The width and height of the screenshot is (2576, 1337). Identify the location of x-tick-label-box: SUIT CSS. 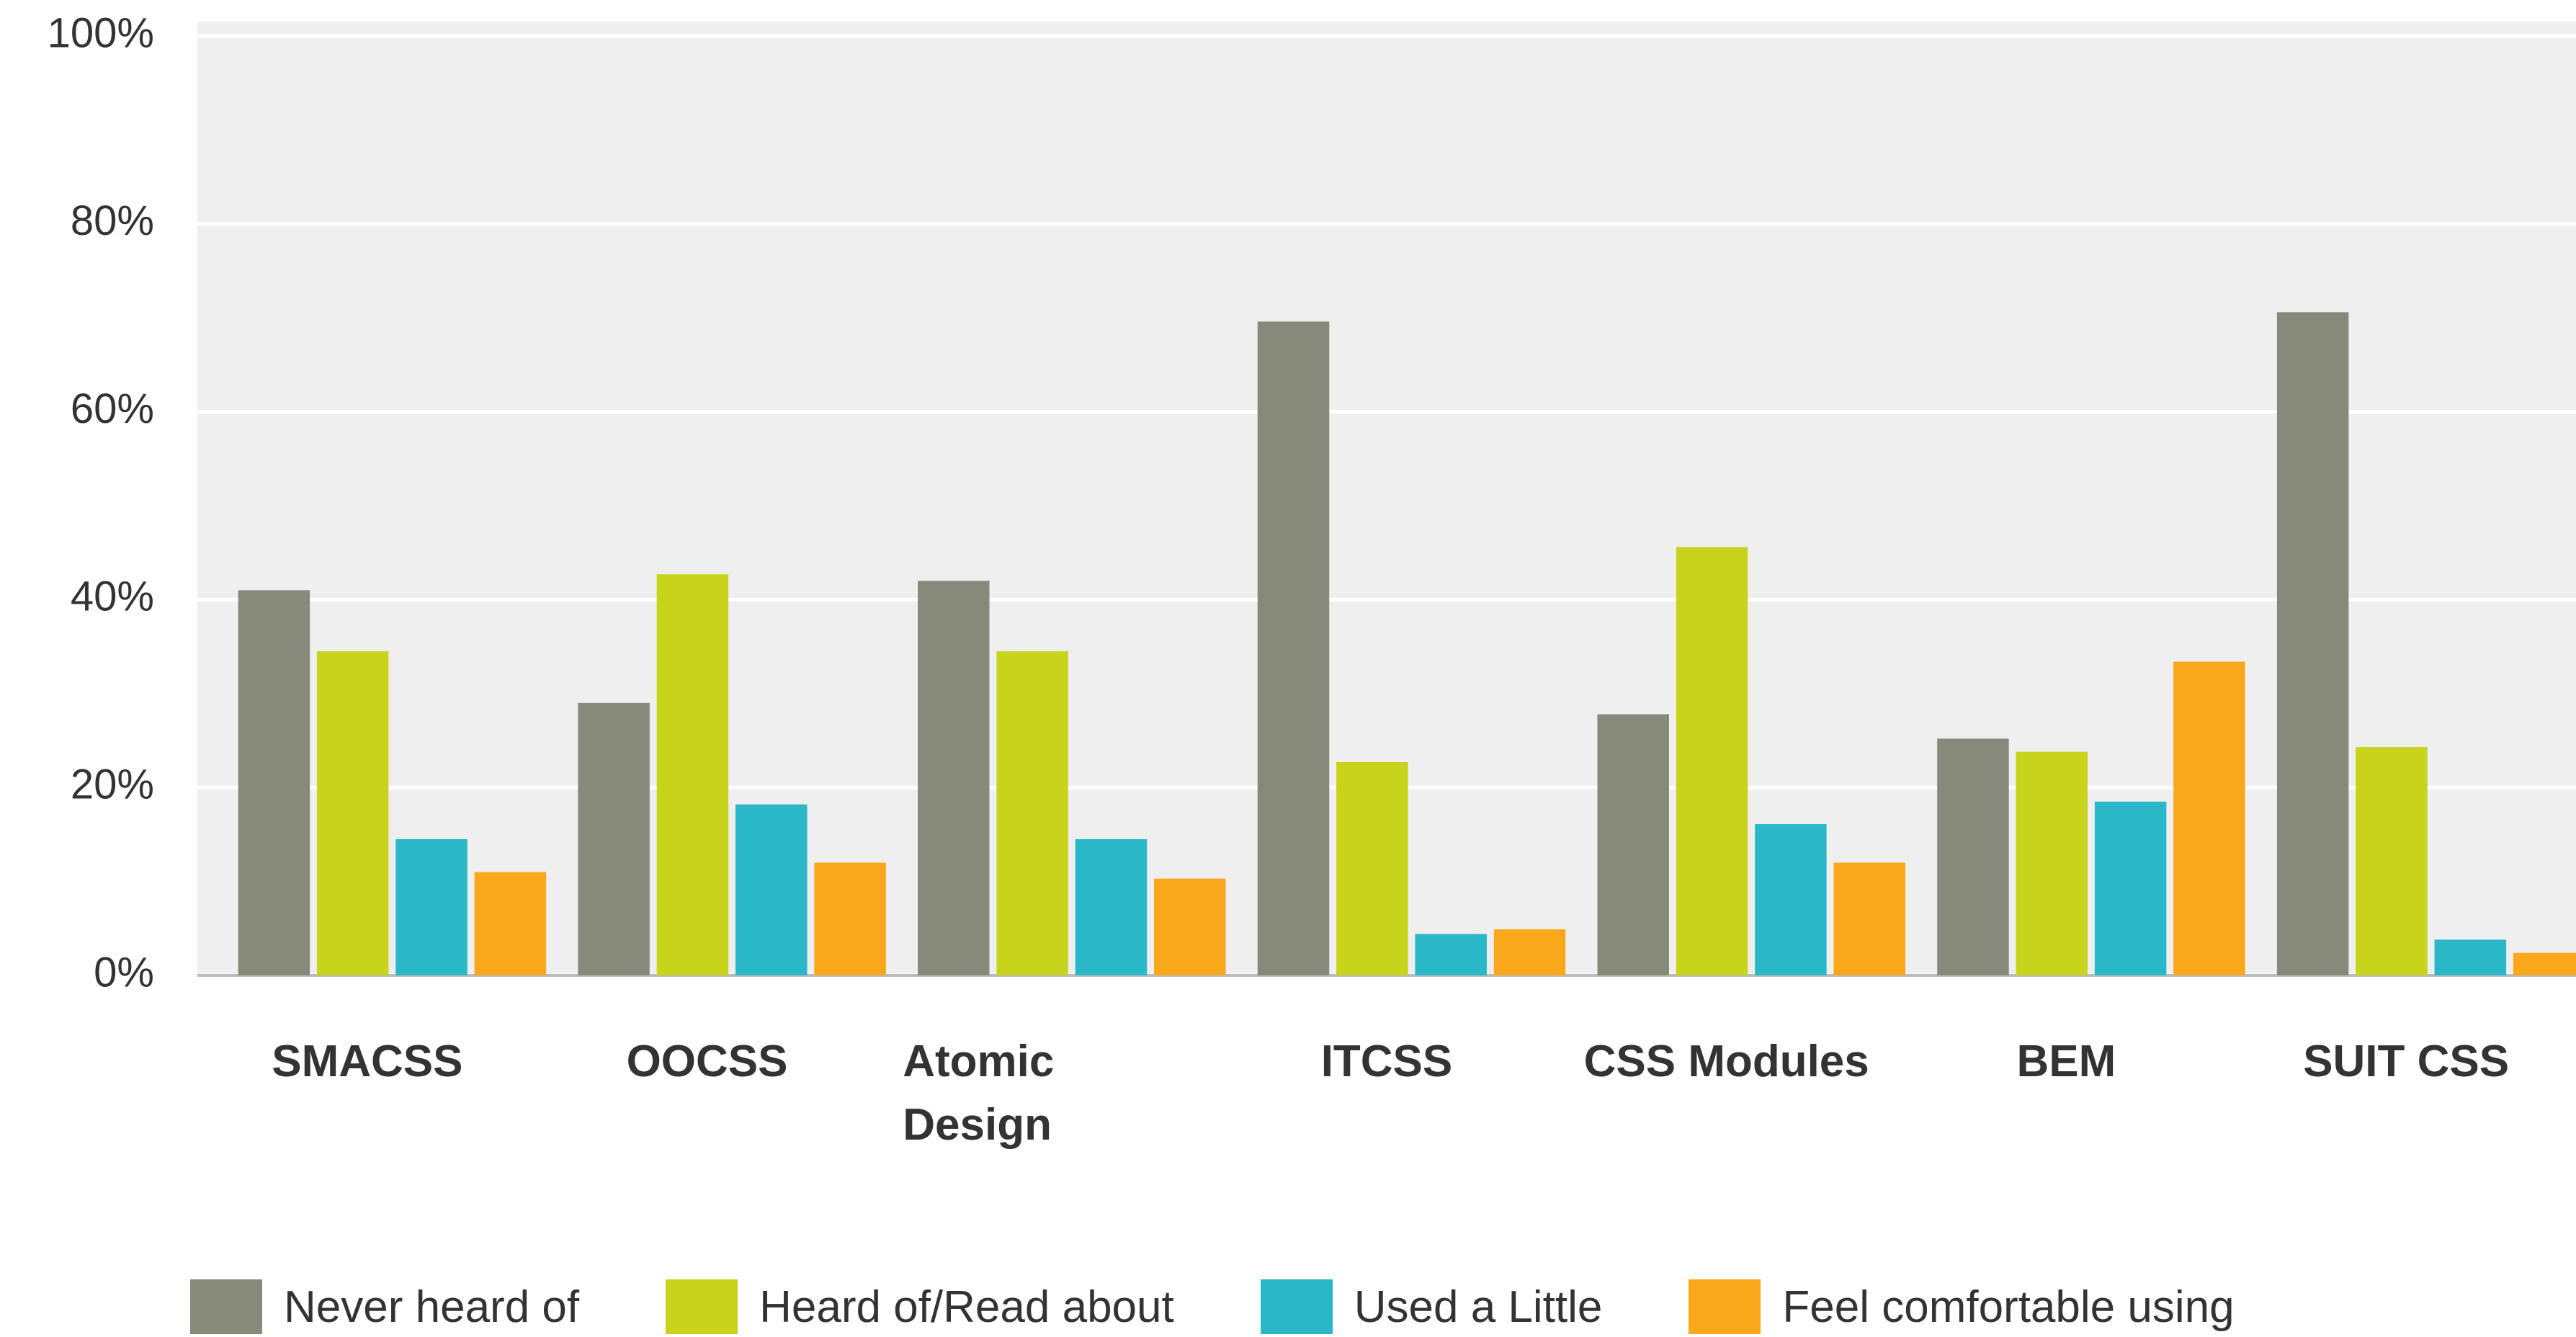
(2406, 1062).